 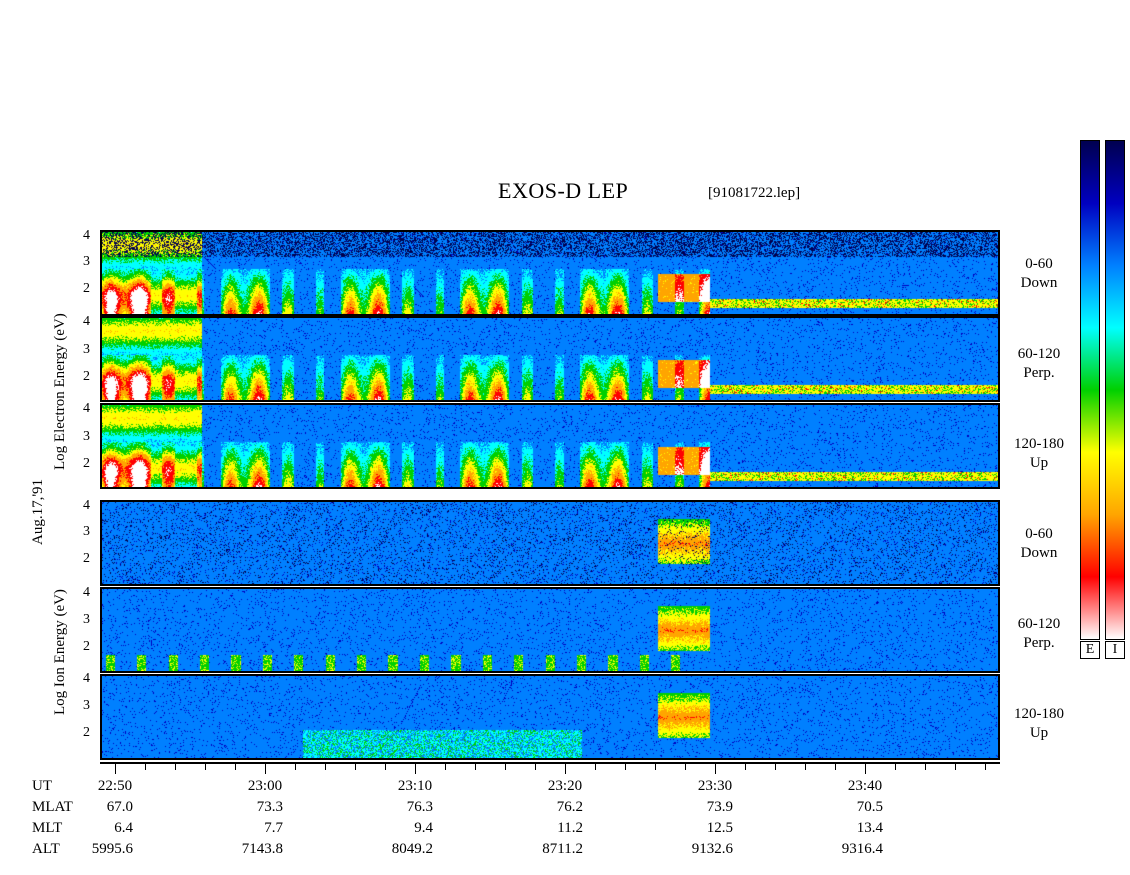 I want to click on ephemeris-value: 23:00, so click(x=265, y=786).